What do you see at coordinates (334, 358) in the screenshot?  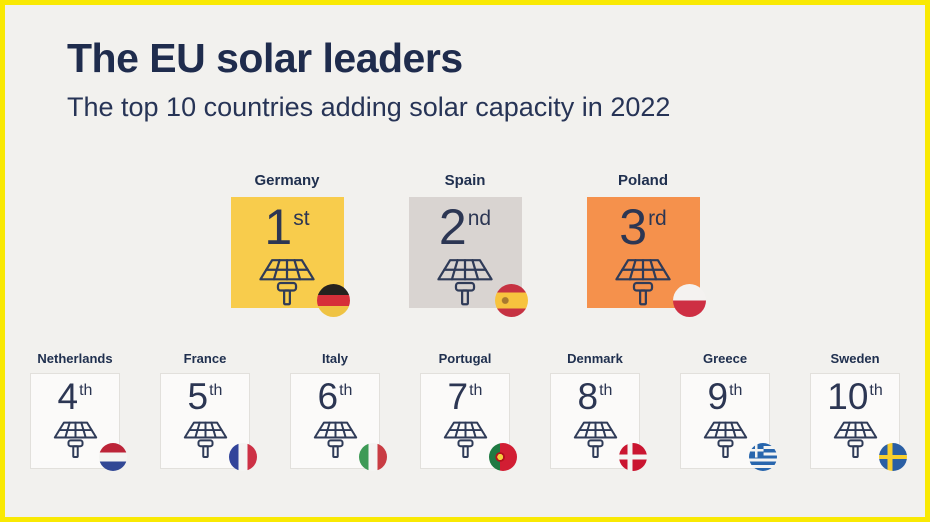 I see `country-name-label: Italy` at bounding box center [334, 358].